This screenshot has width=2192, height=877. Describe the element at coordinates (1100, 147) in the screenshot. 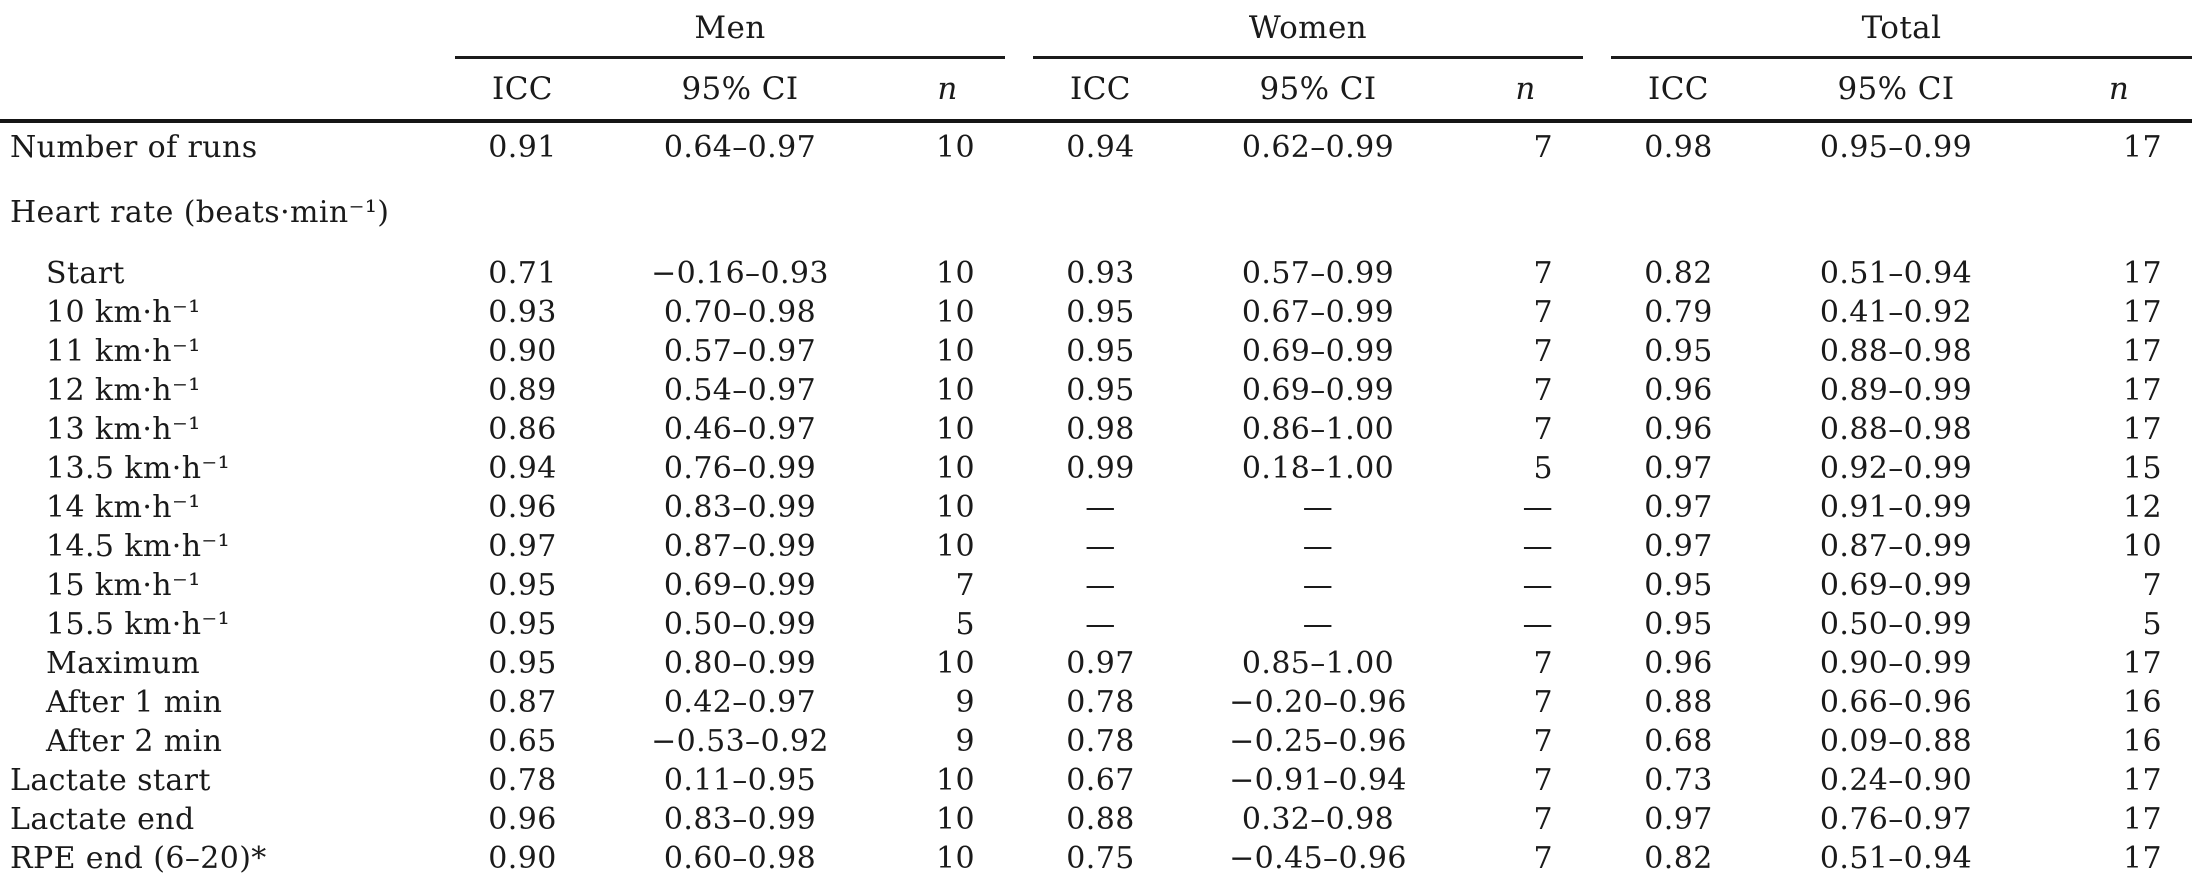

I see `data-cell: 0.94` at that location.